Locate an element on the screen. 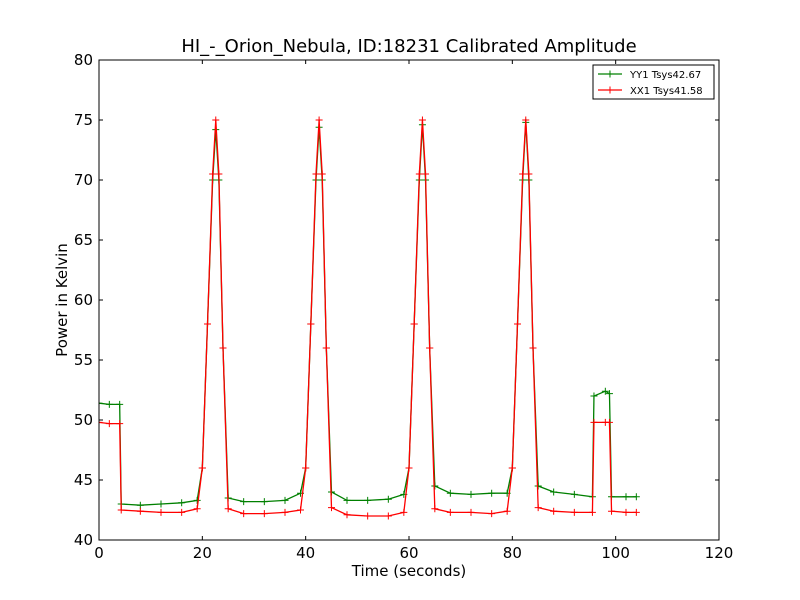  y-tick-label: 50 is located at coordinates (83, 420).